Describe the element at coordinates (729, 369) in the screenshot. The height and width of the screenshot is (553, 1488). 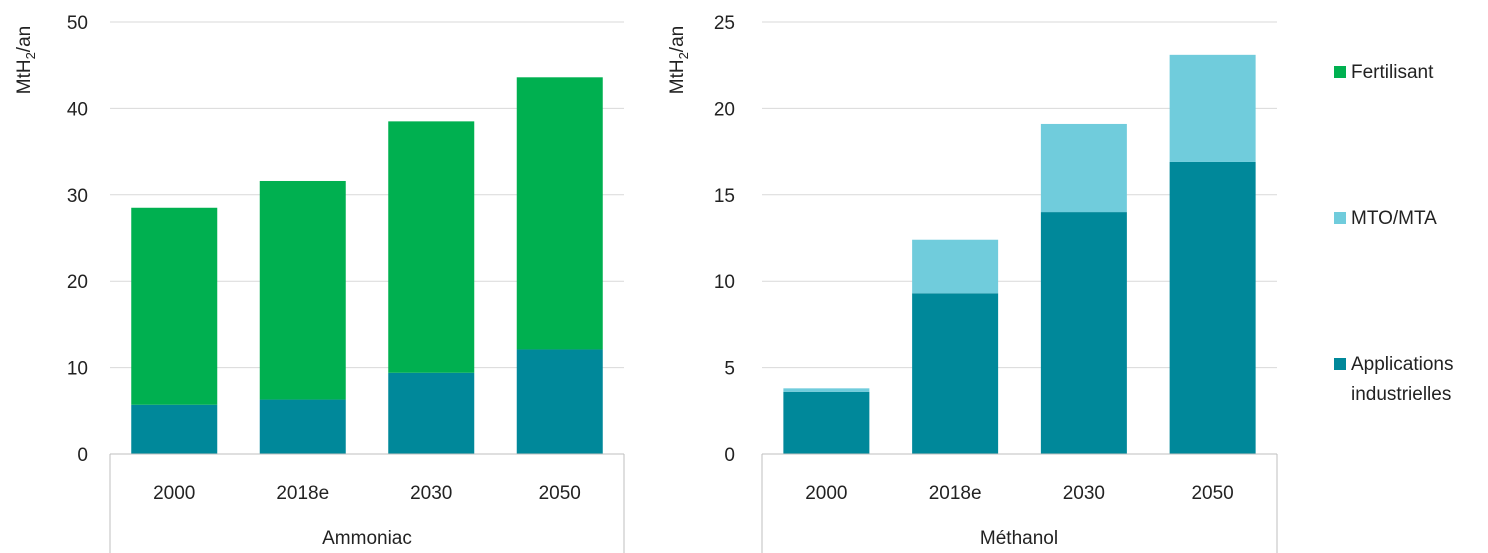
I see `y-tick-label: 5` at that location.